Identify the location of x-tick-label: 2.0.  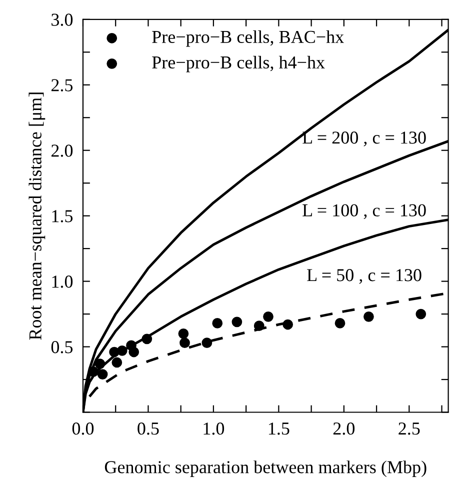
(344, 428).